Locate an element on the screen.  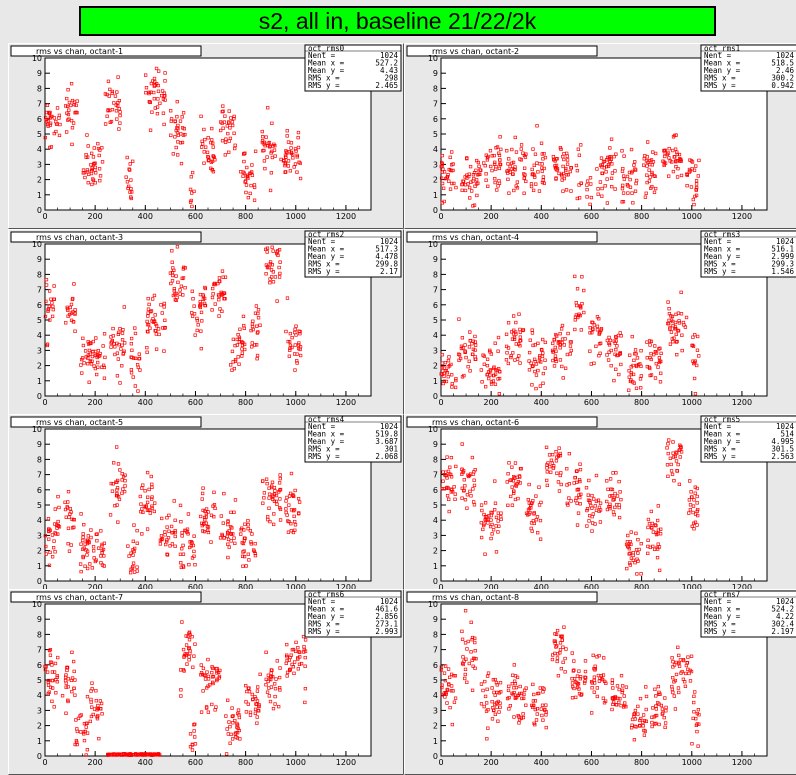
stats-value: 2.17 is located at coordinates (389, 271).